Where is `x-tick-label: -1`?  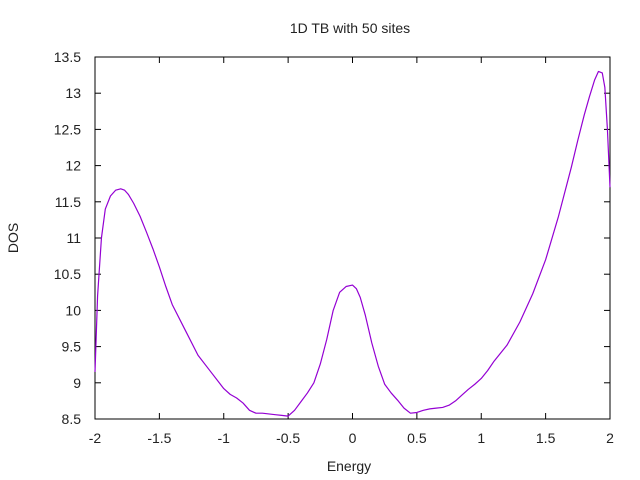
x-tick-label: -1 is located at coordinates (224, 438).